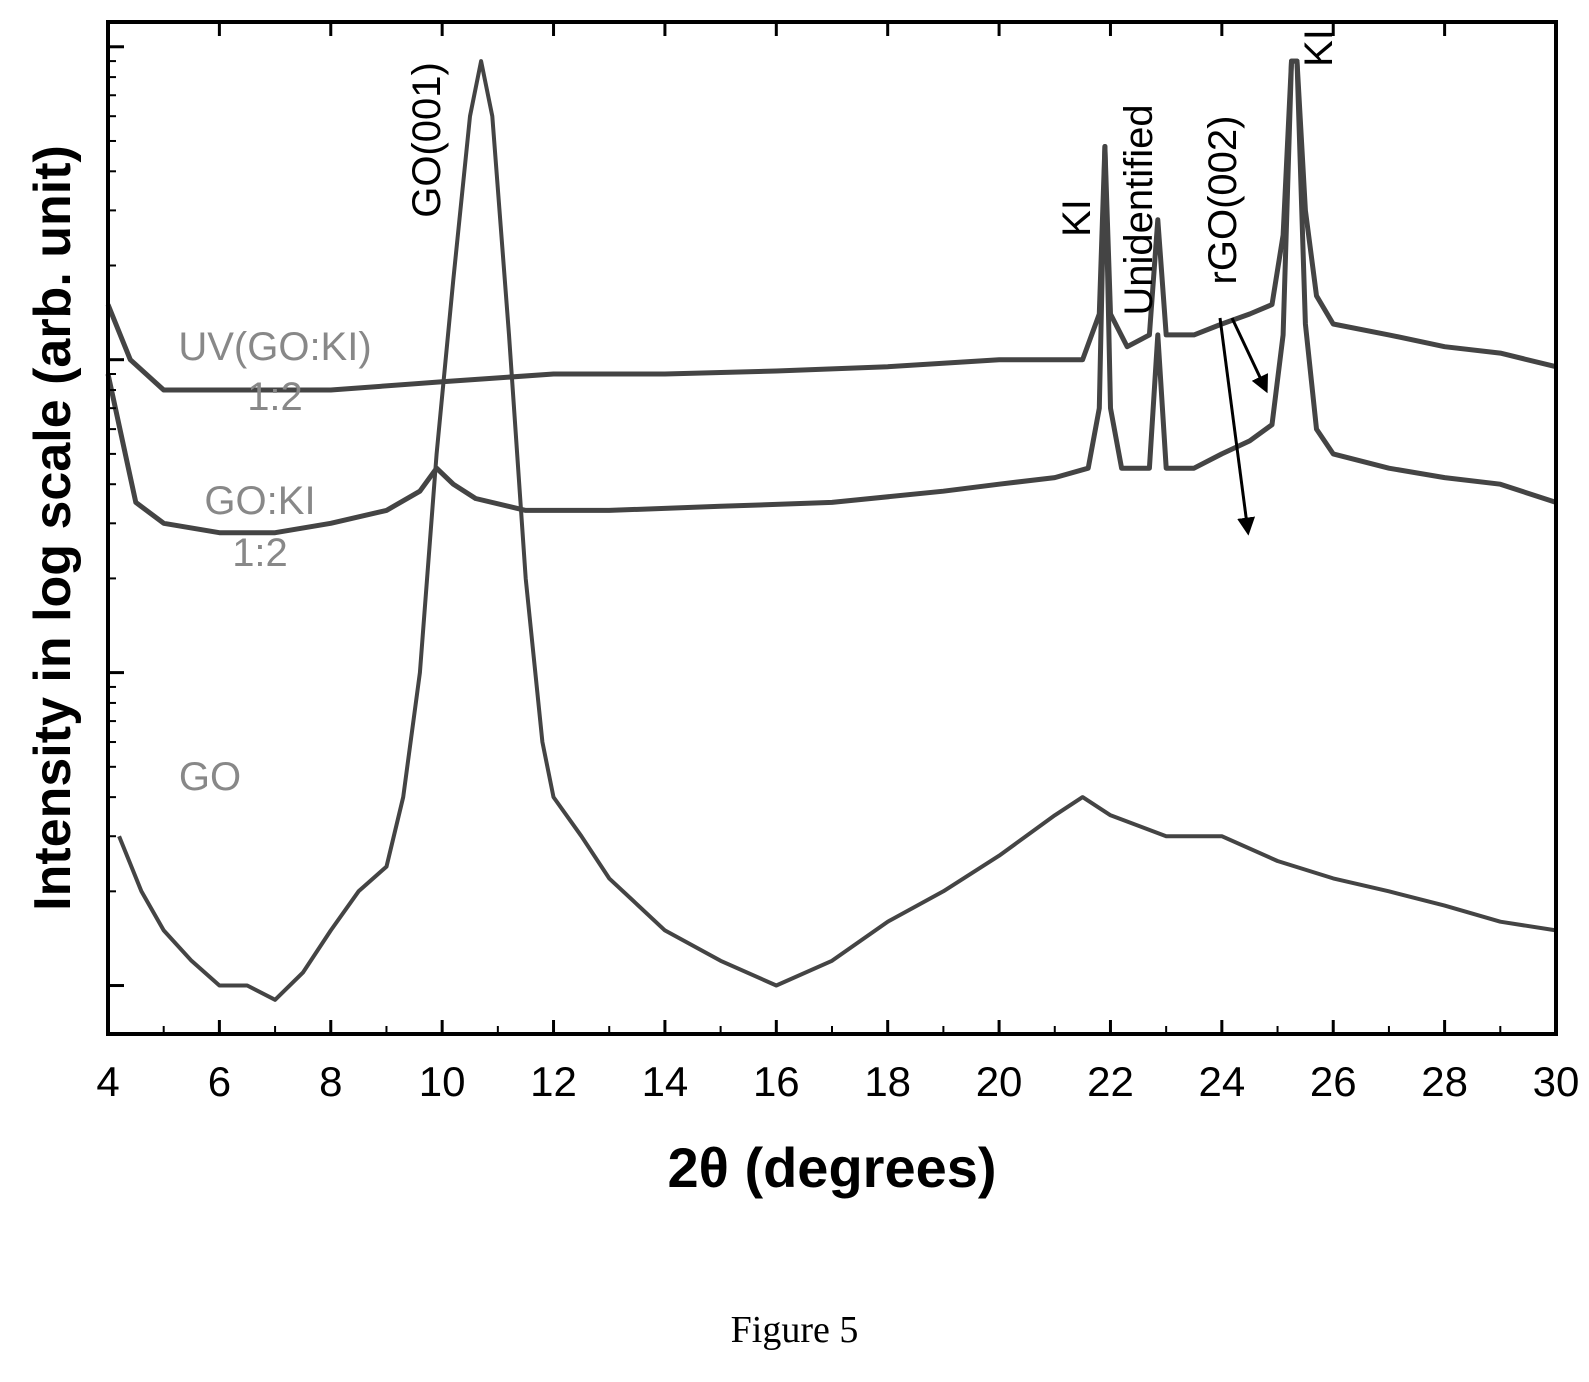 The width and height of the screenshot is (1589, 1382). Describe the element at coordinates (1223, 200) in the screenshot. I see `annotation-rgo-002: rGO(002)` at that location.